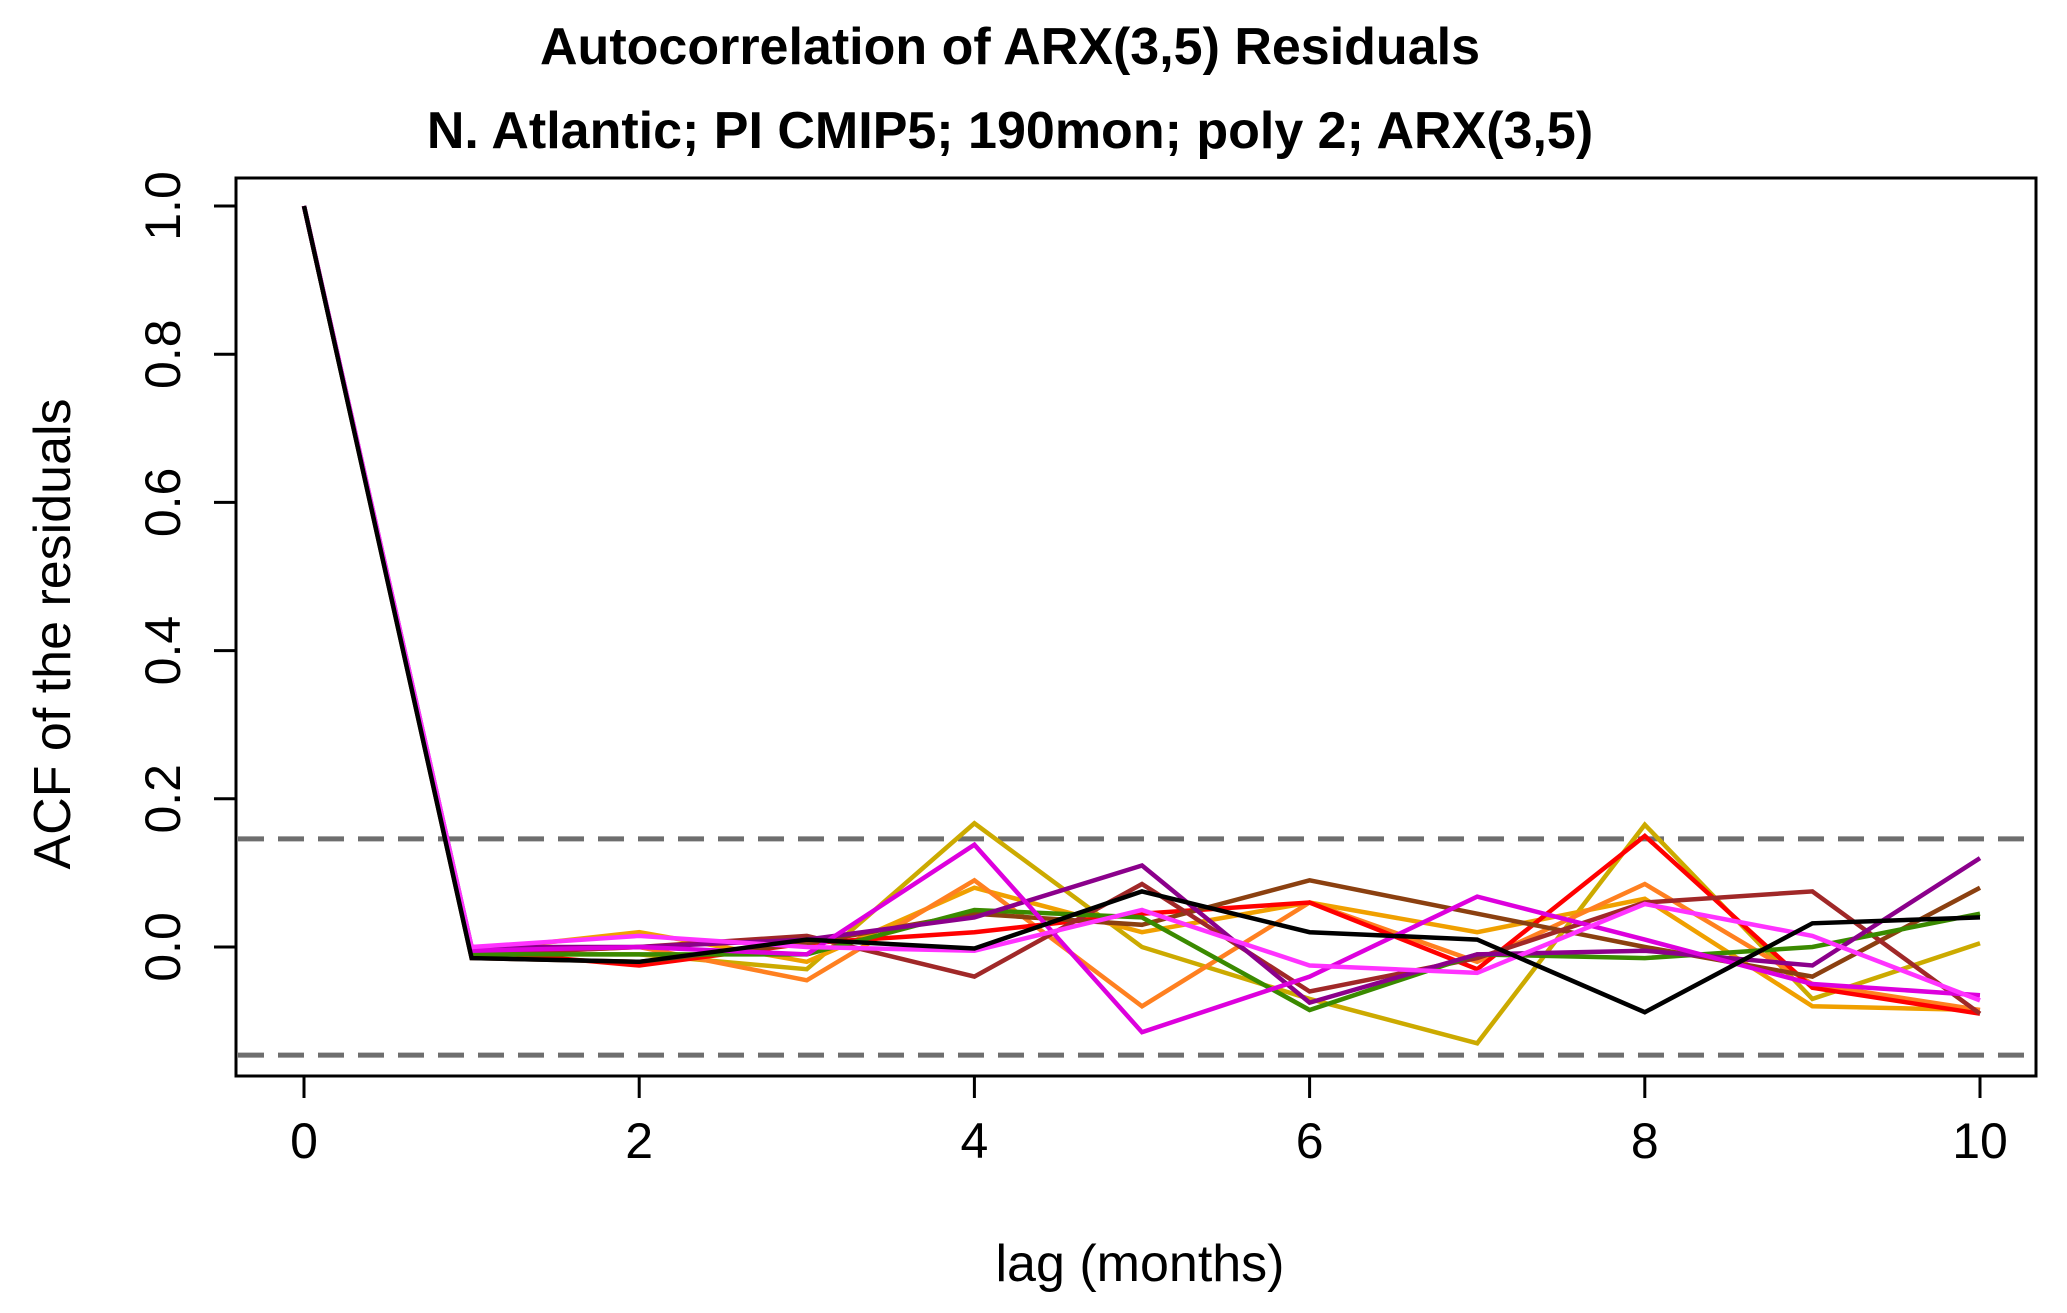 The height and width of the screenshot is (1313, 2067). What do you see at coordinates (163, 503) in the screenshot?
I see `y-tick-label: 0.6` at bounding box center [163, 503].